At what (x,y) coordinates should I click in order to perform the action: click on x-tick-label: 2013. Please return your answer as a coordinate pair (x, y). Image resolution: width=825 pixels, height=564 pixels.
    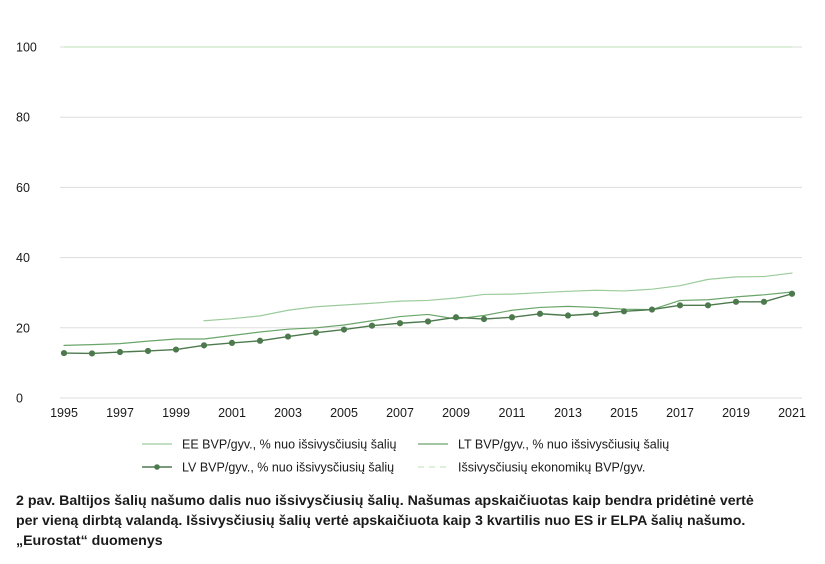
    Looking at the image, I should click on (568, 413).